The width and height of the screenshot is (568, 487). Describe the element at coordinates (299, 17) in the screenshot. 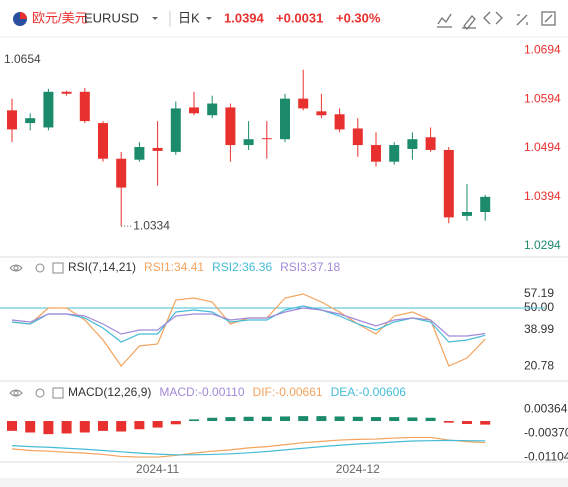

I see `change: +0.0031` at that location.